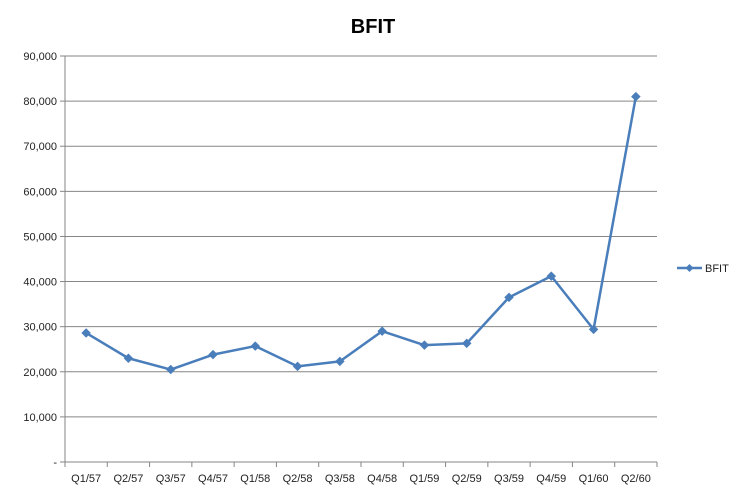 This screenshot has height=497, width=746. I want to click on x-tick-label: Q3/58, so click(340, 479).